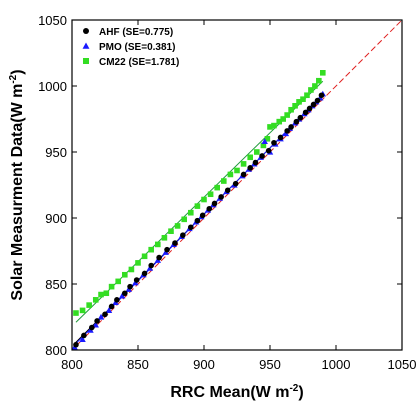 The width and height of the screenshot is (417, 409). What do you see at coordinates (17, 71) in the screenshot?
I see `y-axis-title-close: )` at bounding box center [17, 71].